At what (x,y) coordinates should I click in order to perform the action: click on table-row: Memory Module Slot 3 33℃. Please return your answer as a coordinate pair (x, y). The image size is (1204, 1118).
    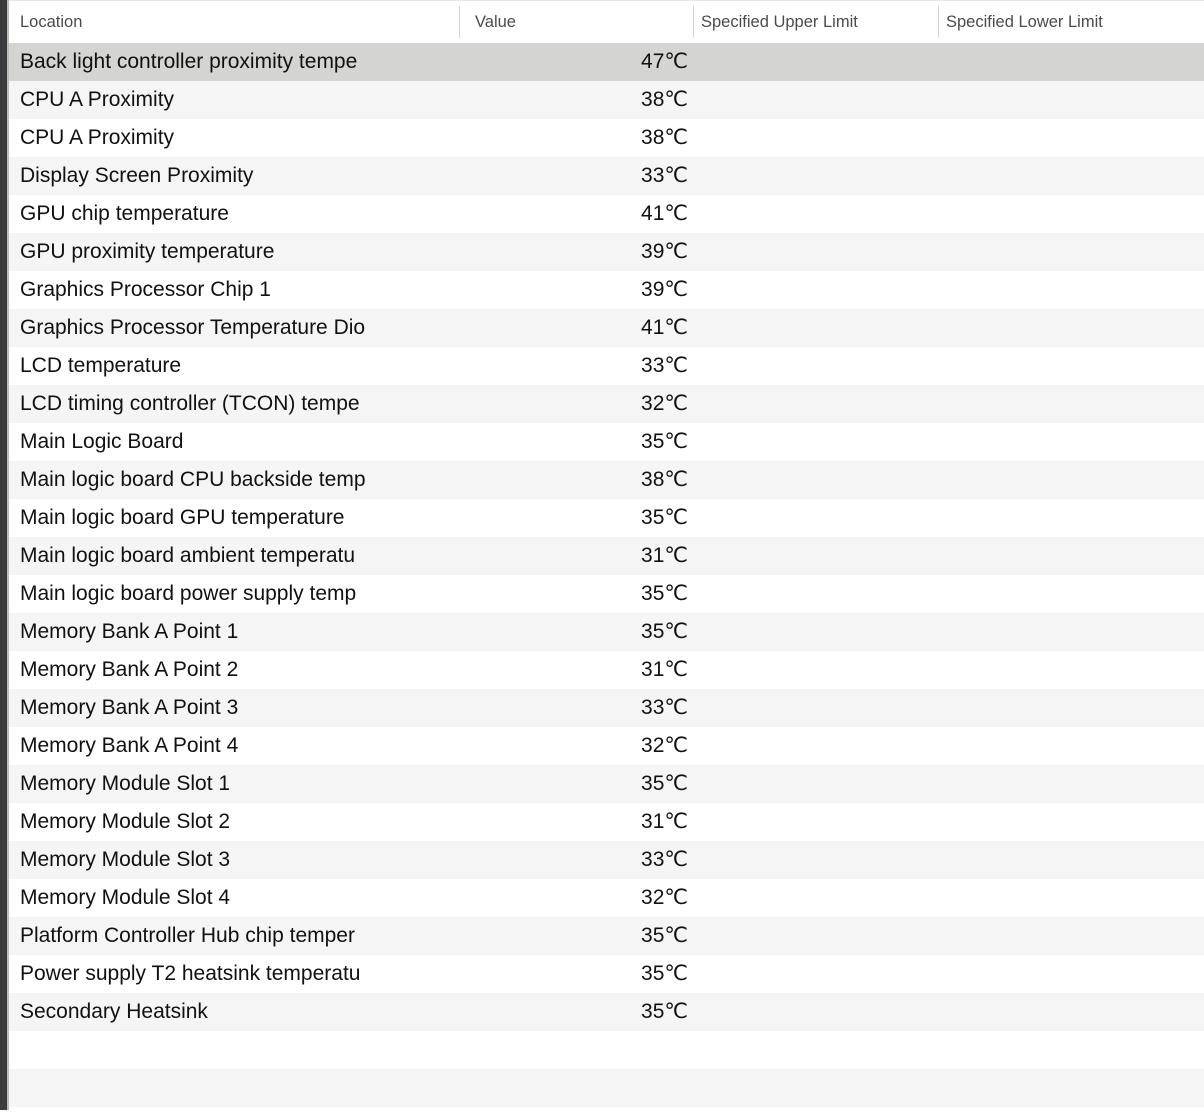
    Looking at the image, I should click on (606, 860).